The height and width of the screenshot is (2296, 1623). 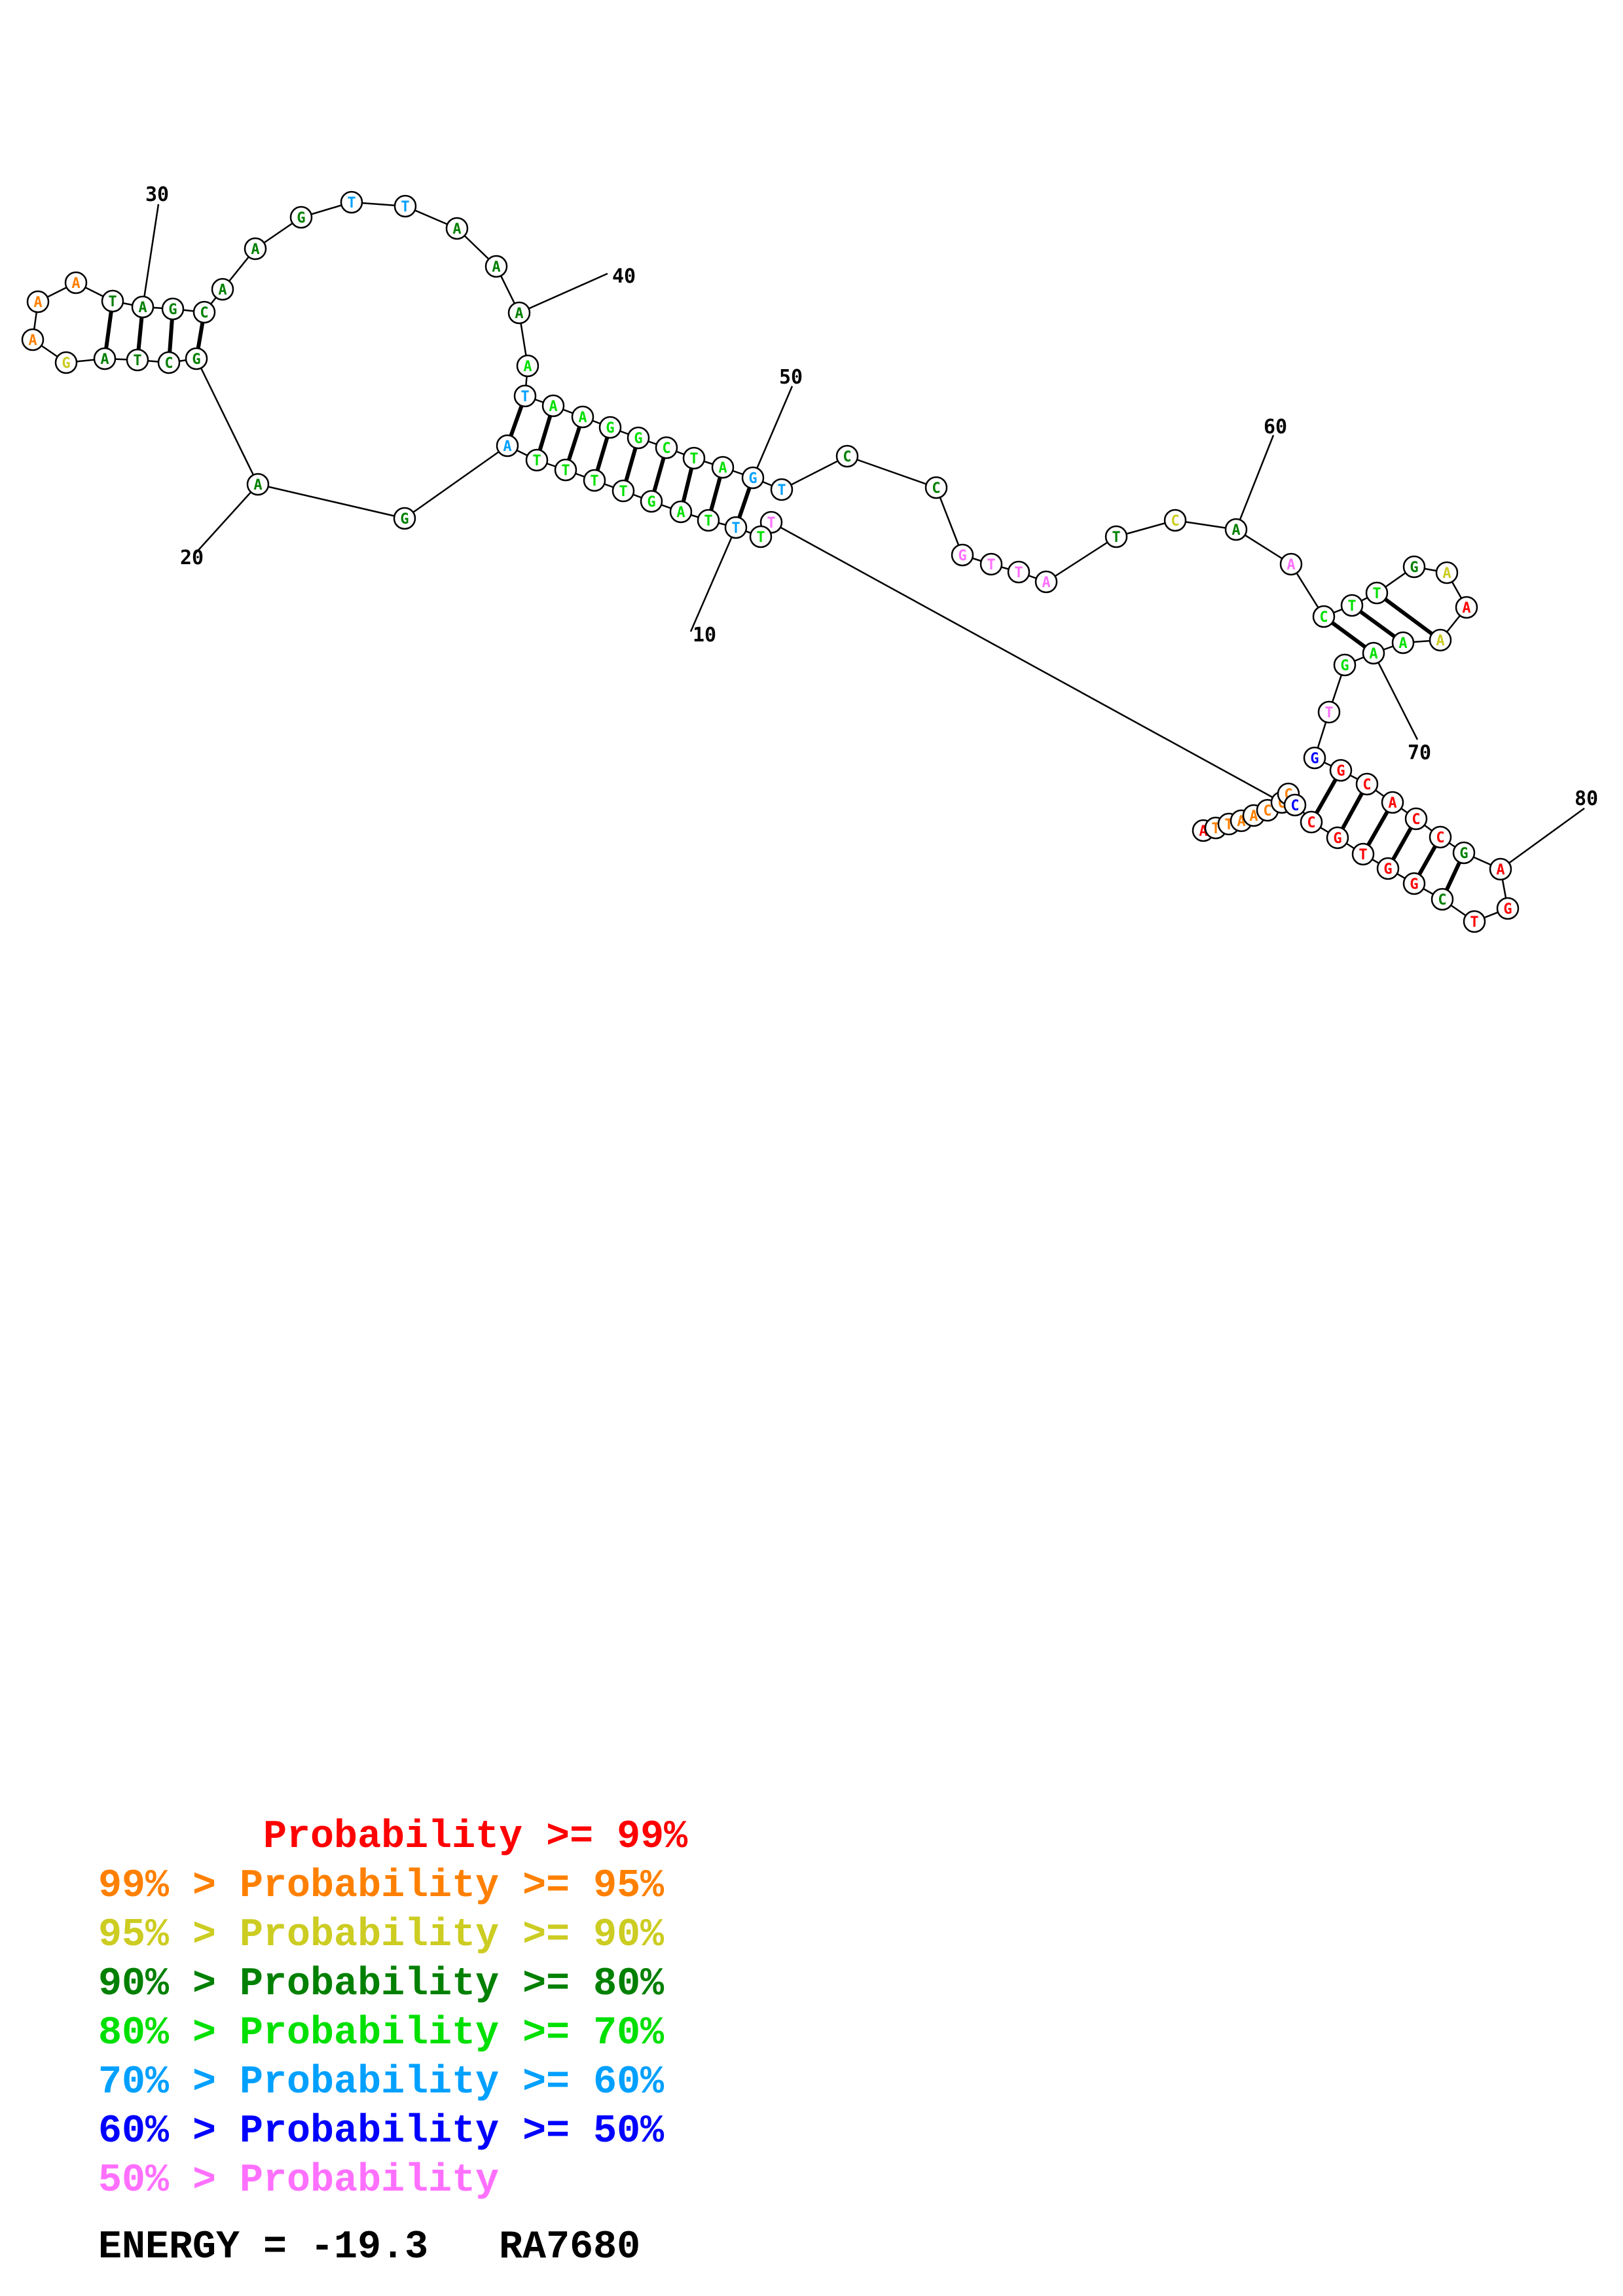 I want to click on position-tick-line, so click(x=1255, y=482).